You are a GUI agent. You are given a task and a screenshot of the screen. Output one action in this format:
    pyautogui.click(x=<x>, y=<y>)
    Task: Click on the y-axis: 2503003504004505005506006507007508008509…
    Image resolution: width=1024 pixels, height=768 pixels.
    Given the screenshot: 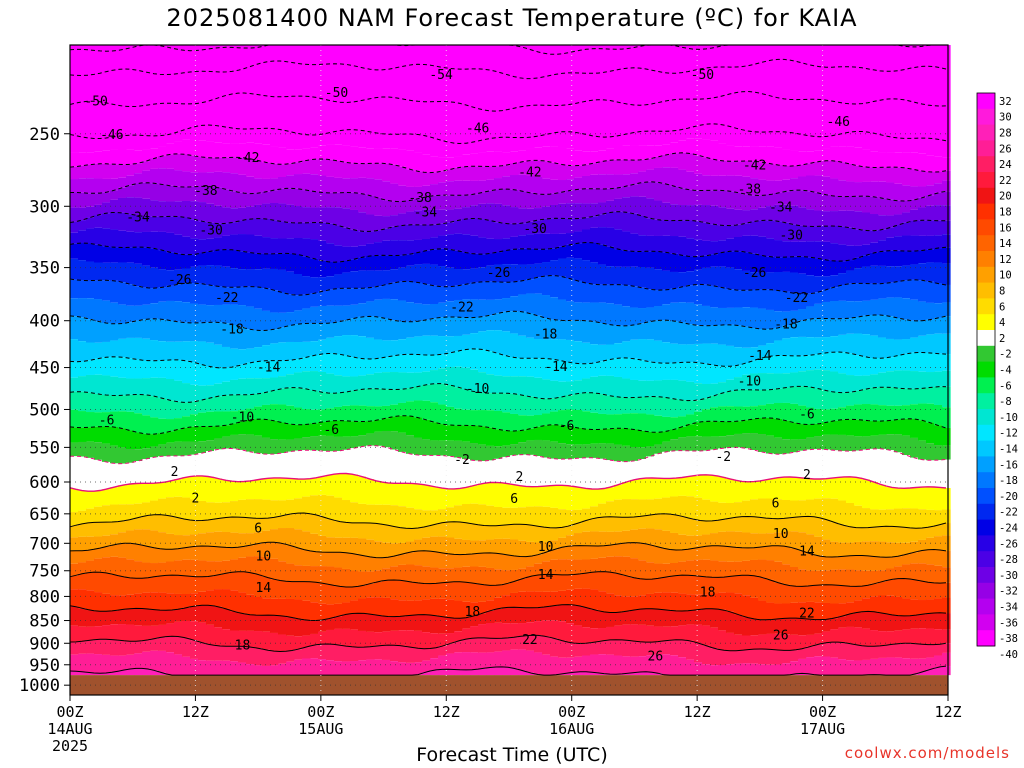 What is the action you would take?
    pyautogui.click(x=44, y=410)
    